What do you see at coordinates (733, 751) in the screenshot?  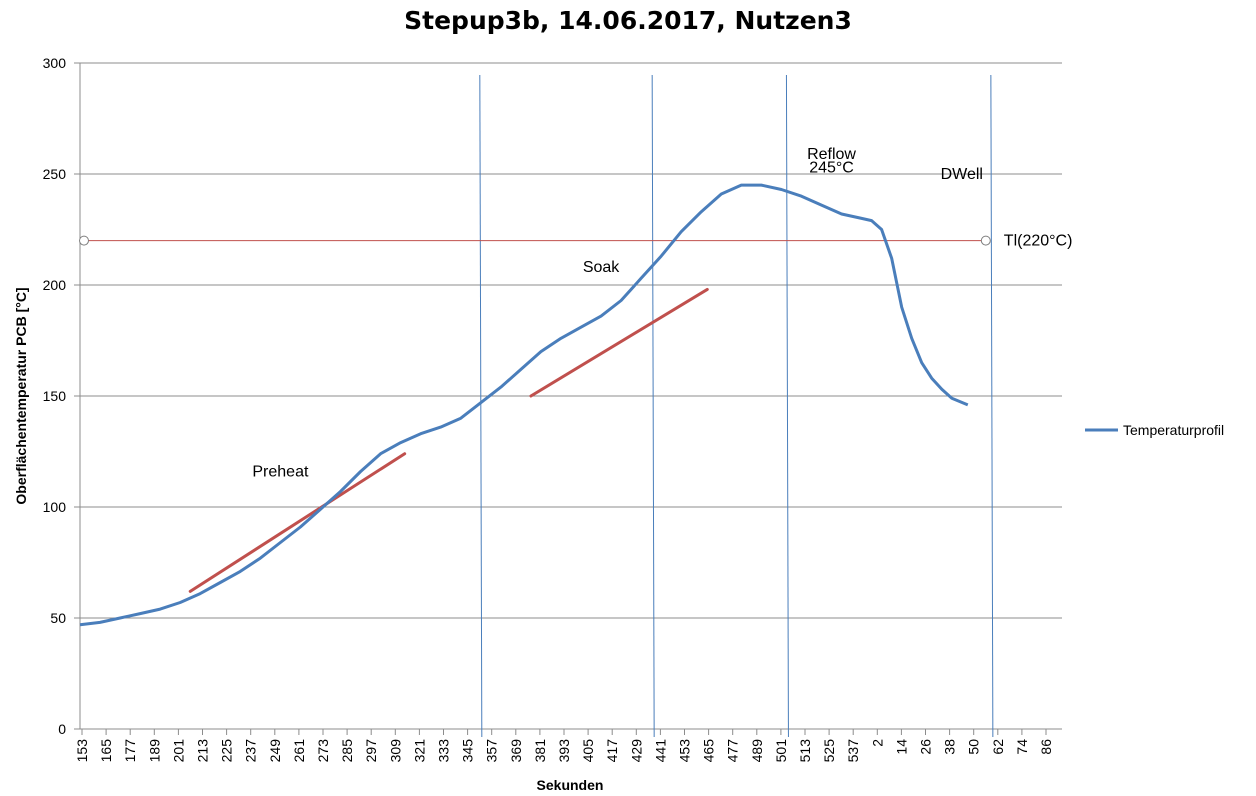 I see `x-tick-label: 477` at bounding box center [733, 751].